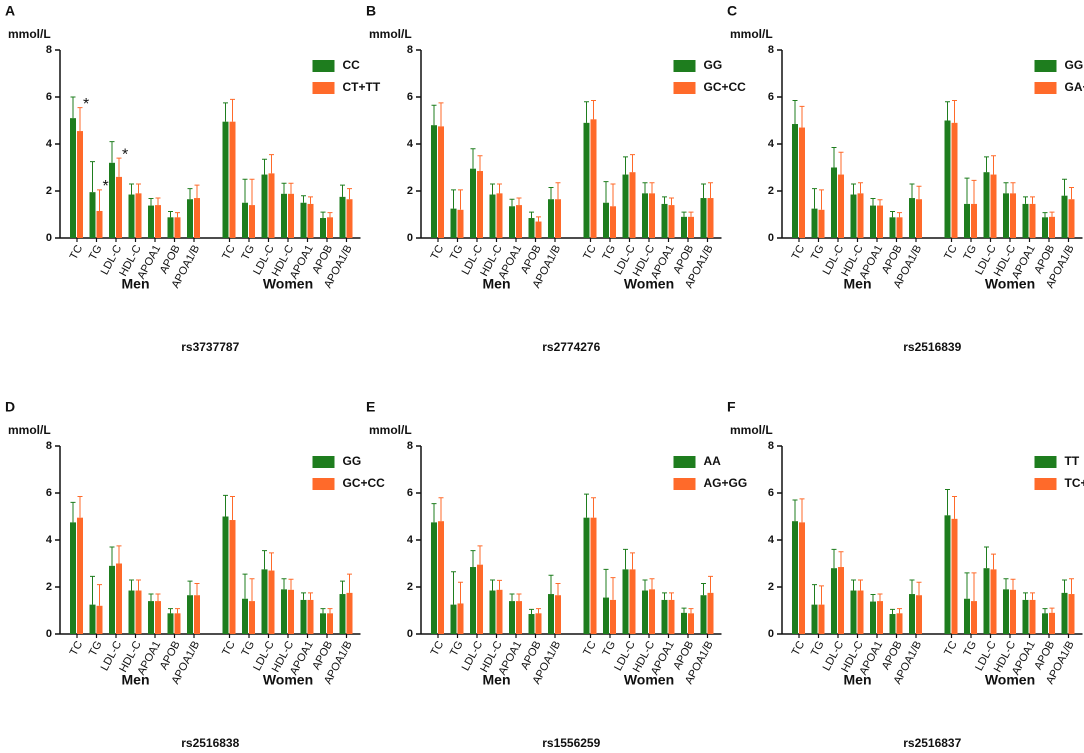 The image size is (1084, 753). What do you see at coordinates (49, 540) in the screenshot?
I see `y-tick-label: 4` at bounding box center [49, 540].